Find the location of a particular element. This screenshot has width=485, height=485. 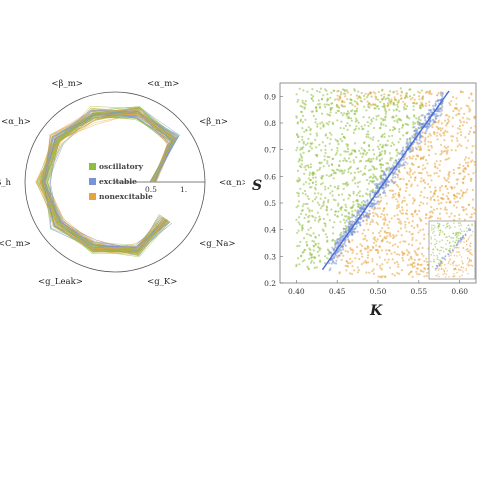

radar-axis-label-7: <g_Leak> is located at coordinates (60, 282).